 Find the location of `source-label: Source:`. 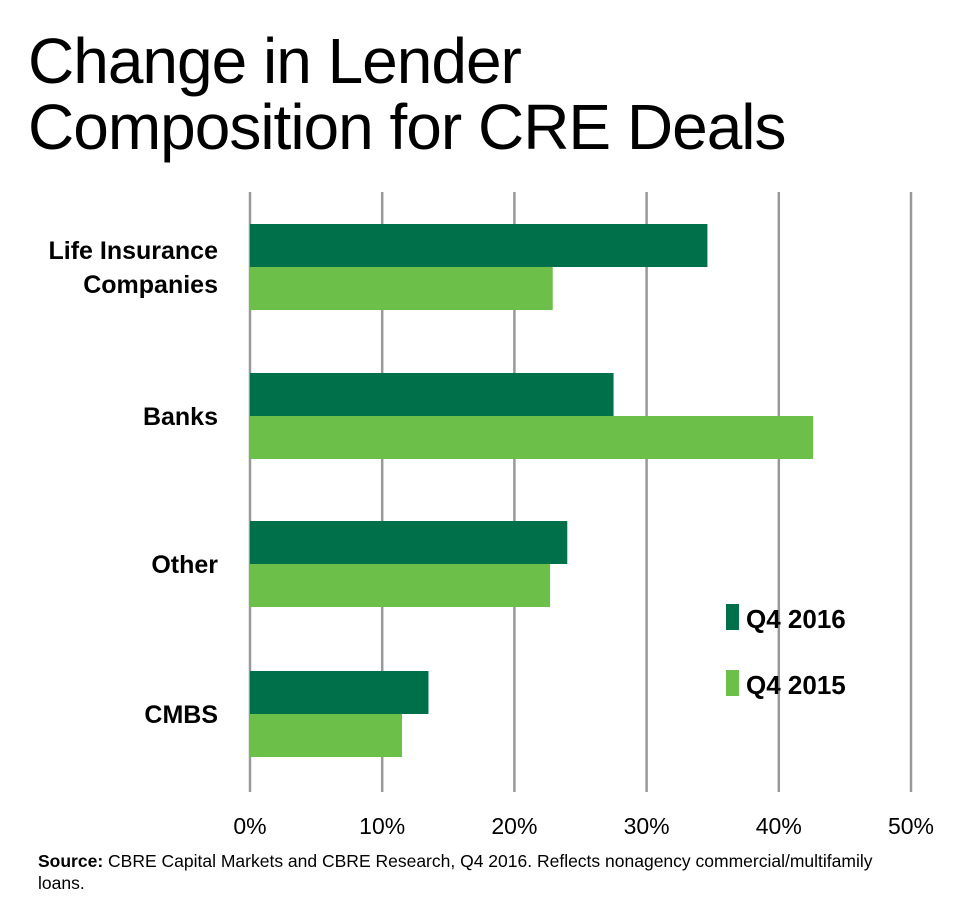

source-label: Source: is located at coordinates (71, 861).